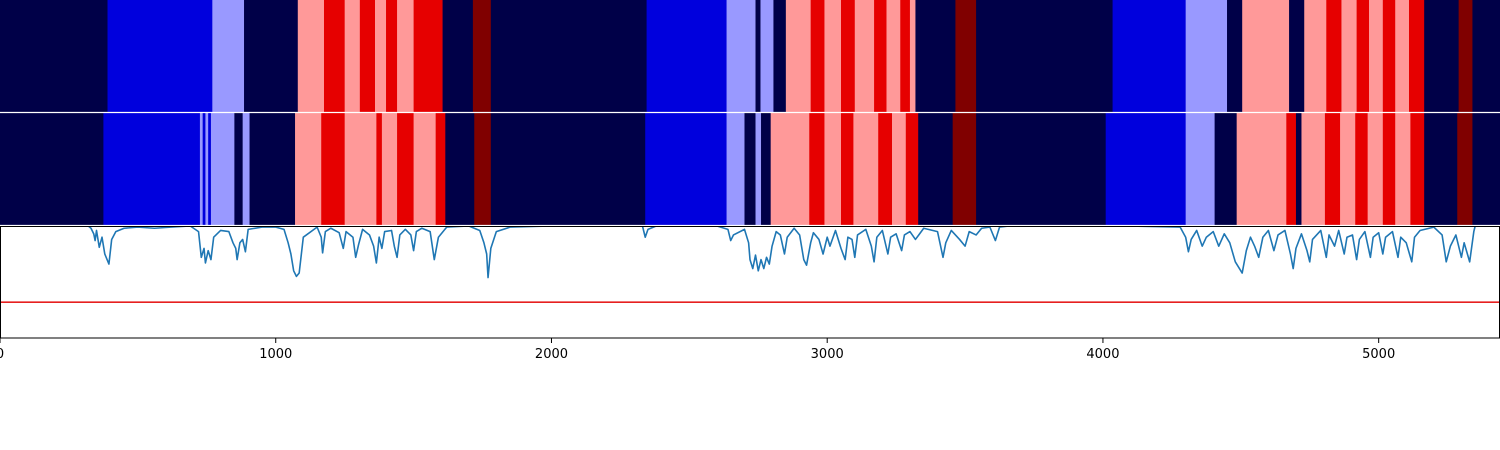 Image resolution: width=1500 pixels, height=450 pixels. I want to click on x-tick-label: 1000, so click(275, 354).